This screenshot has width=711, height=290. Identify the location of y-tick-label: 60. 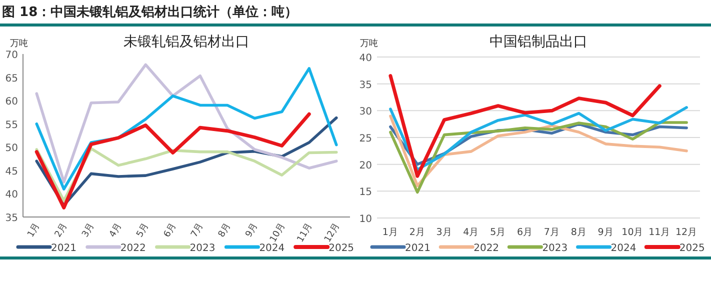
(11, 102).